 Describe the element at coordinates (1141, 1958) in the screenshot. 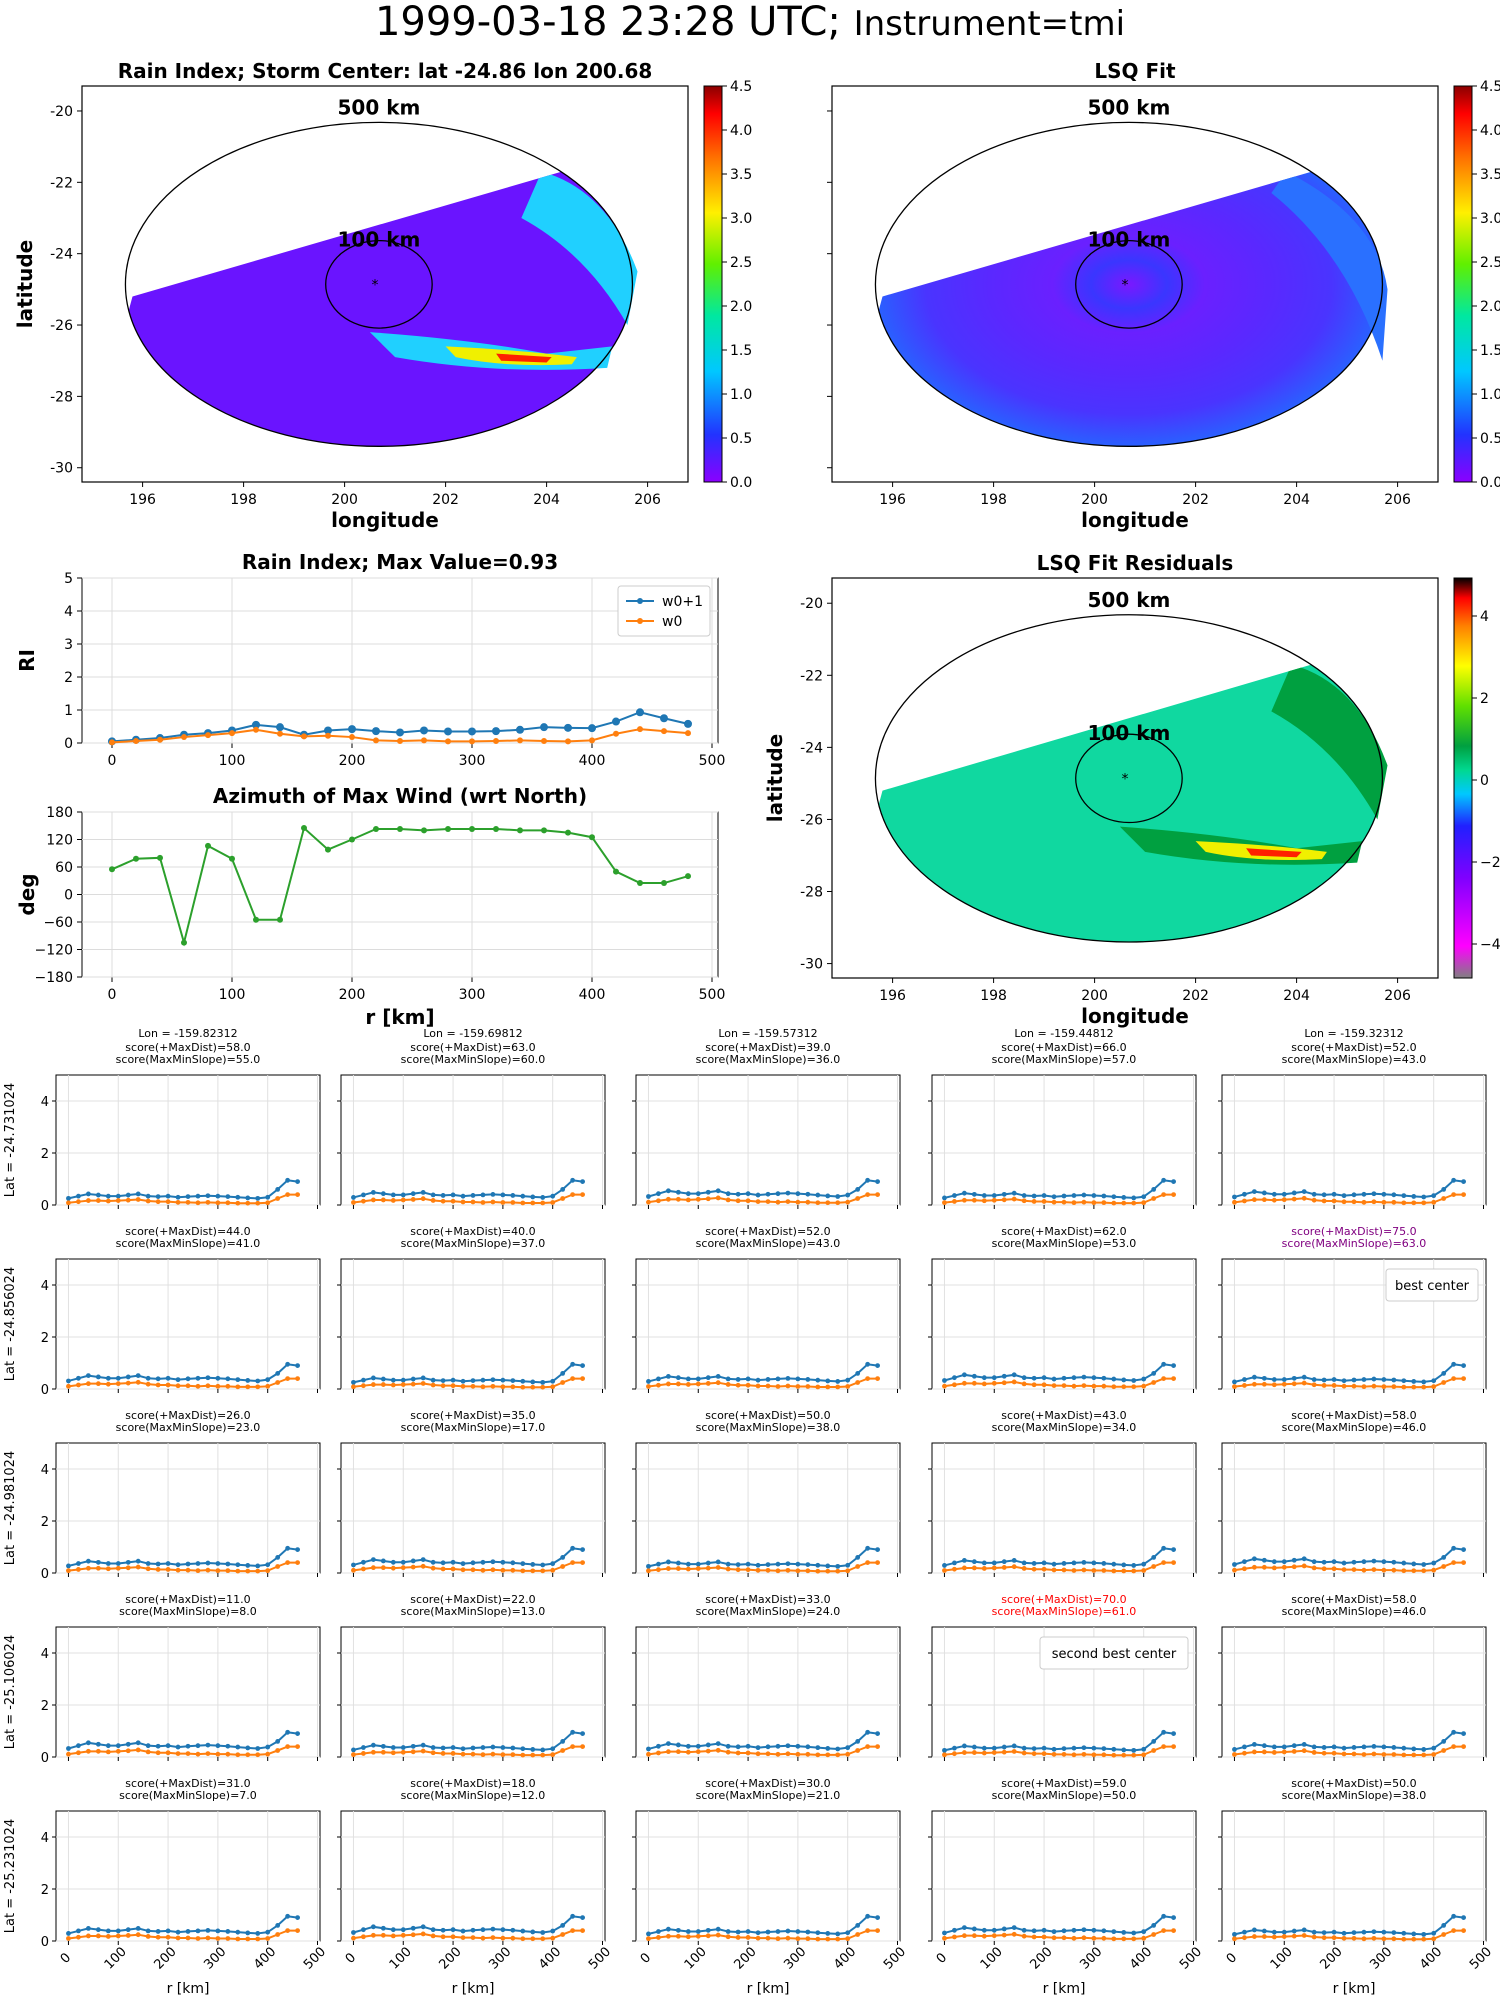

I see `cell-xtick-label: 400` at that location.